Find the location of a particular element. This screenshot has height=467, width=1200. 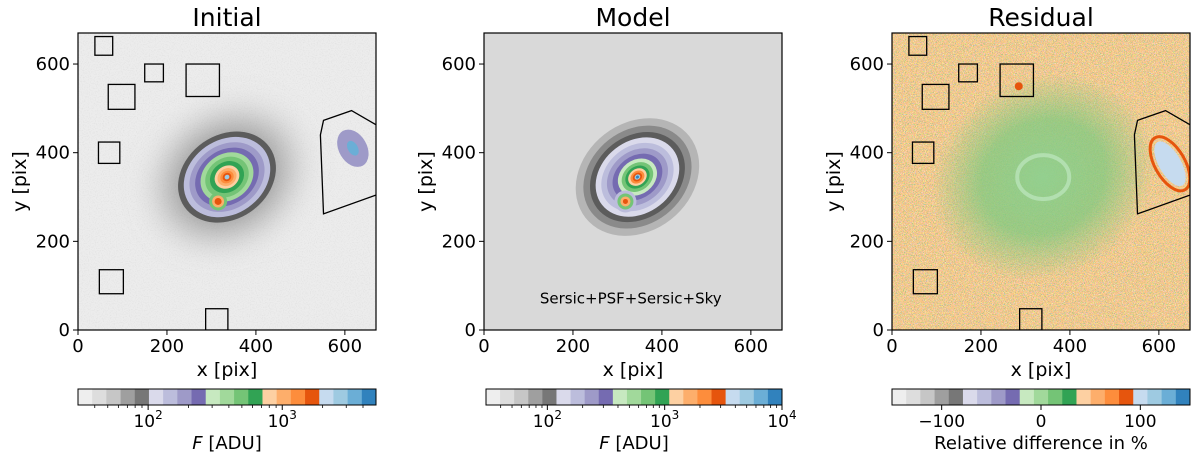

residual-green-halo is located at coordinates (1043, 177).